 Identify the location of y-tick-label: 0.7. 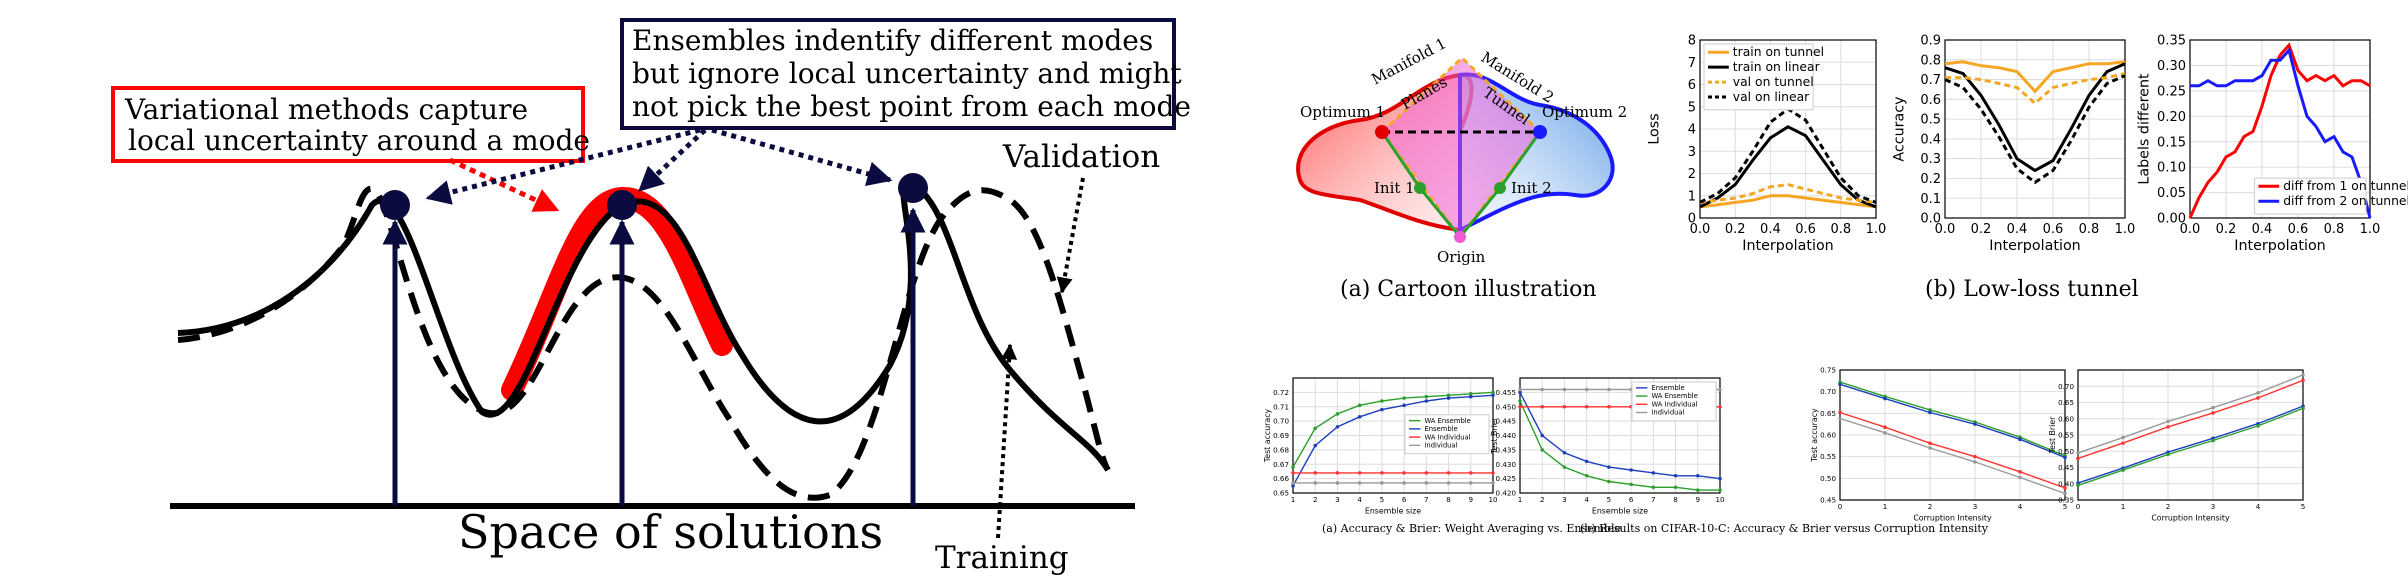
(1930, 80).